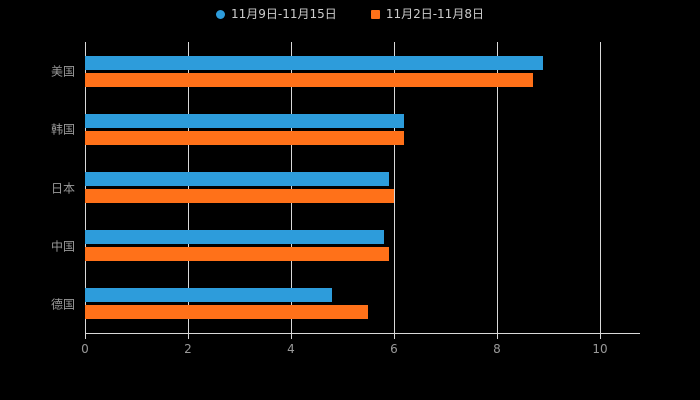  I want to click on legend-item: 11月9日-11月15日, so click(276, 14).